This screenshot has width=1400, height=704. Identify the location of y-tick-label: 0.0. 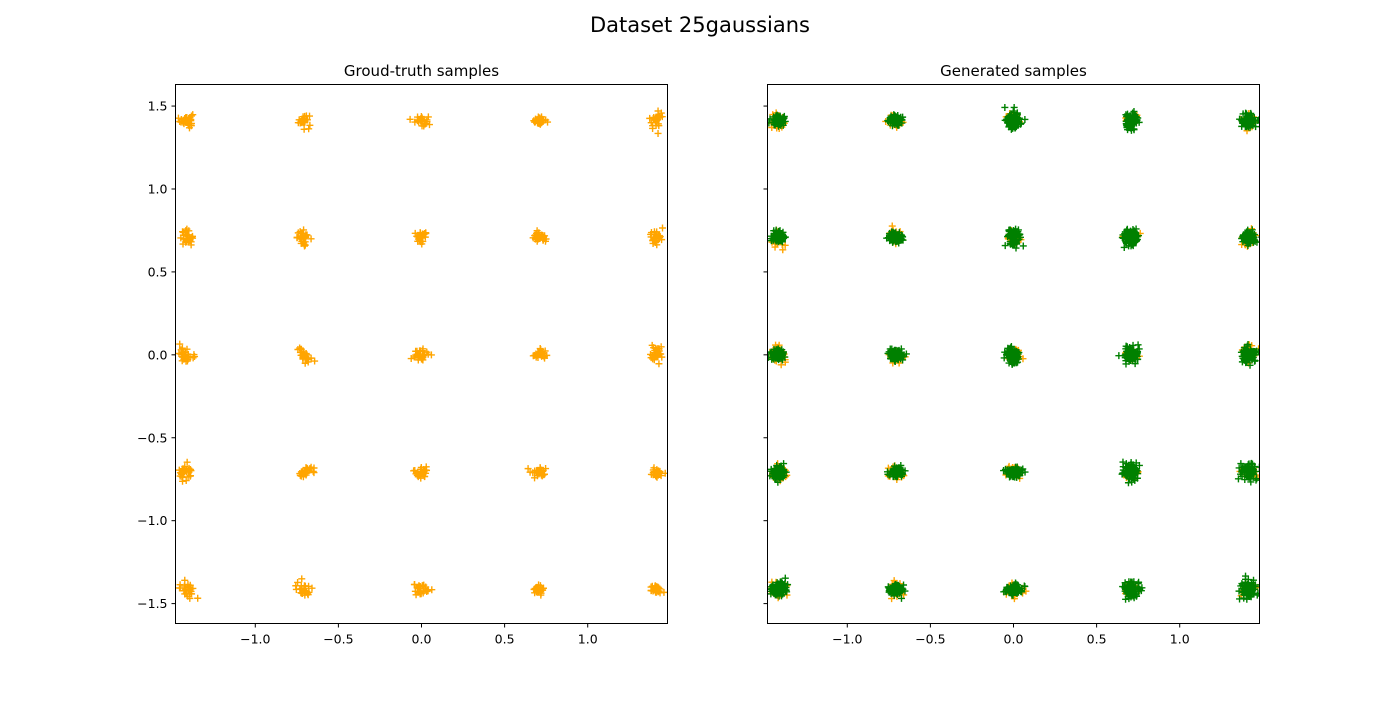
(158, 354).